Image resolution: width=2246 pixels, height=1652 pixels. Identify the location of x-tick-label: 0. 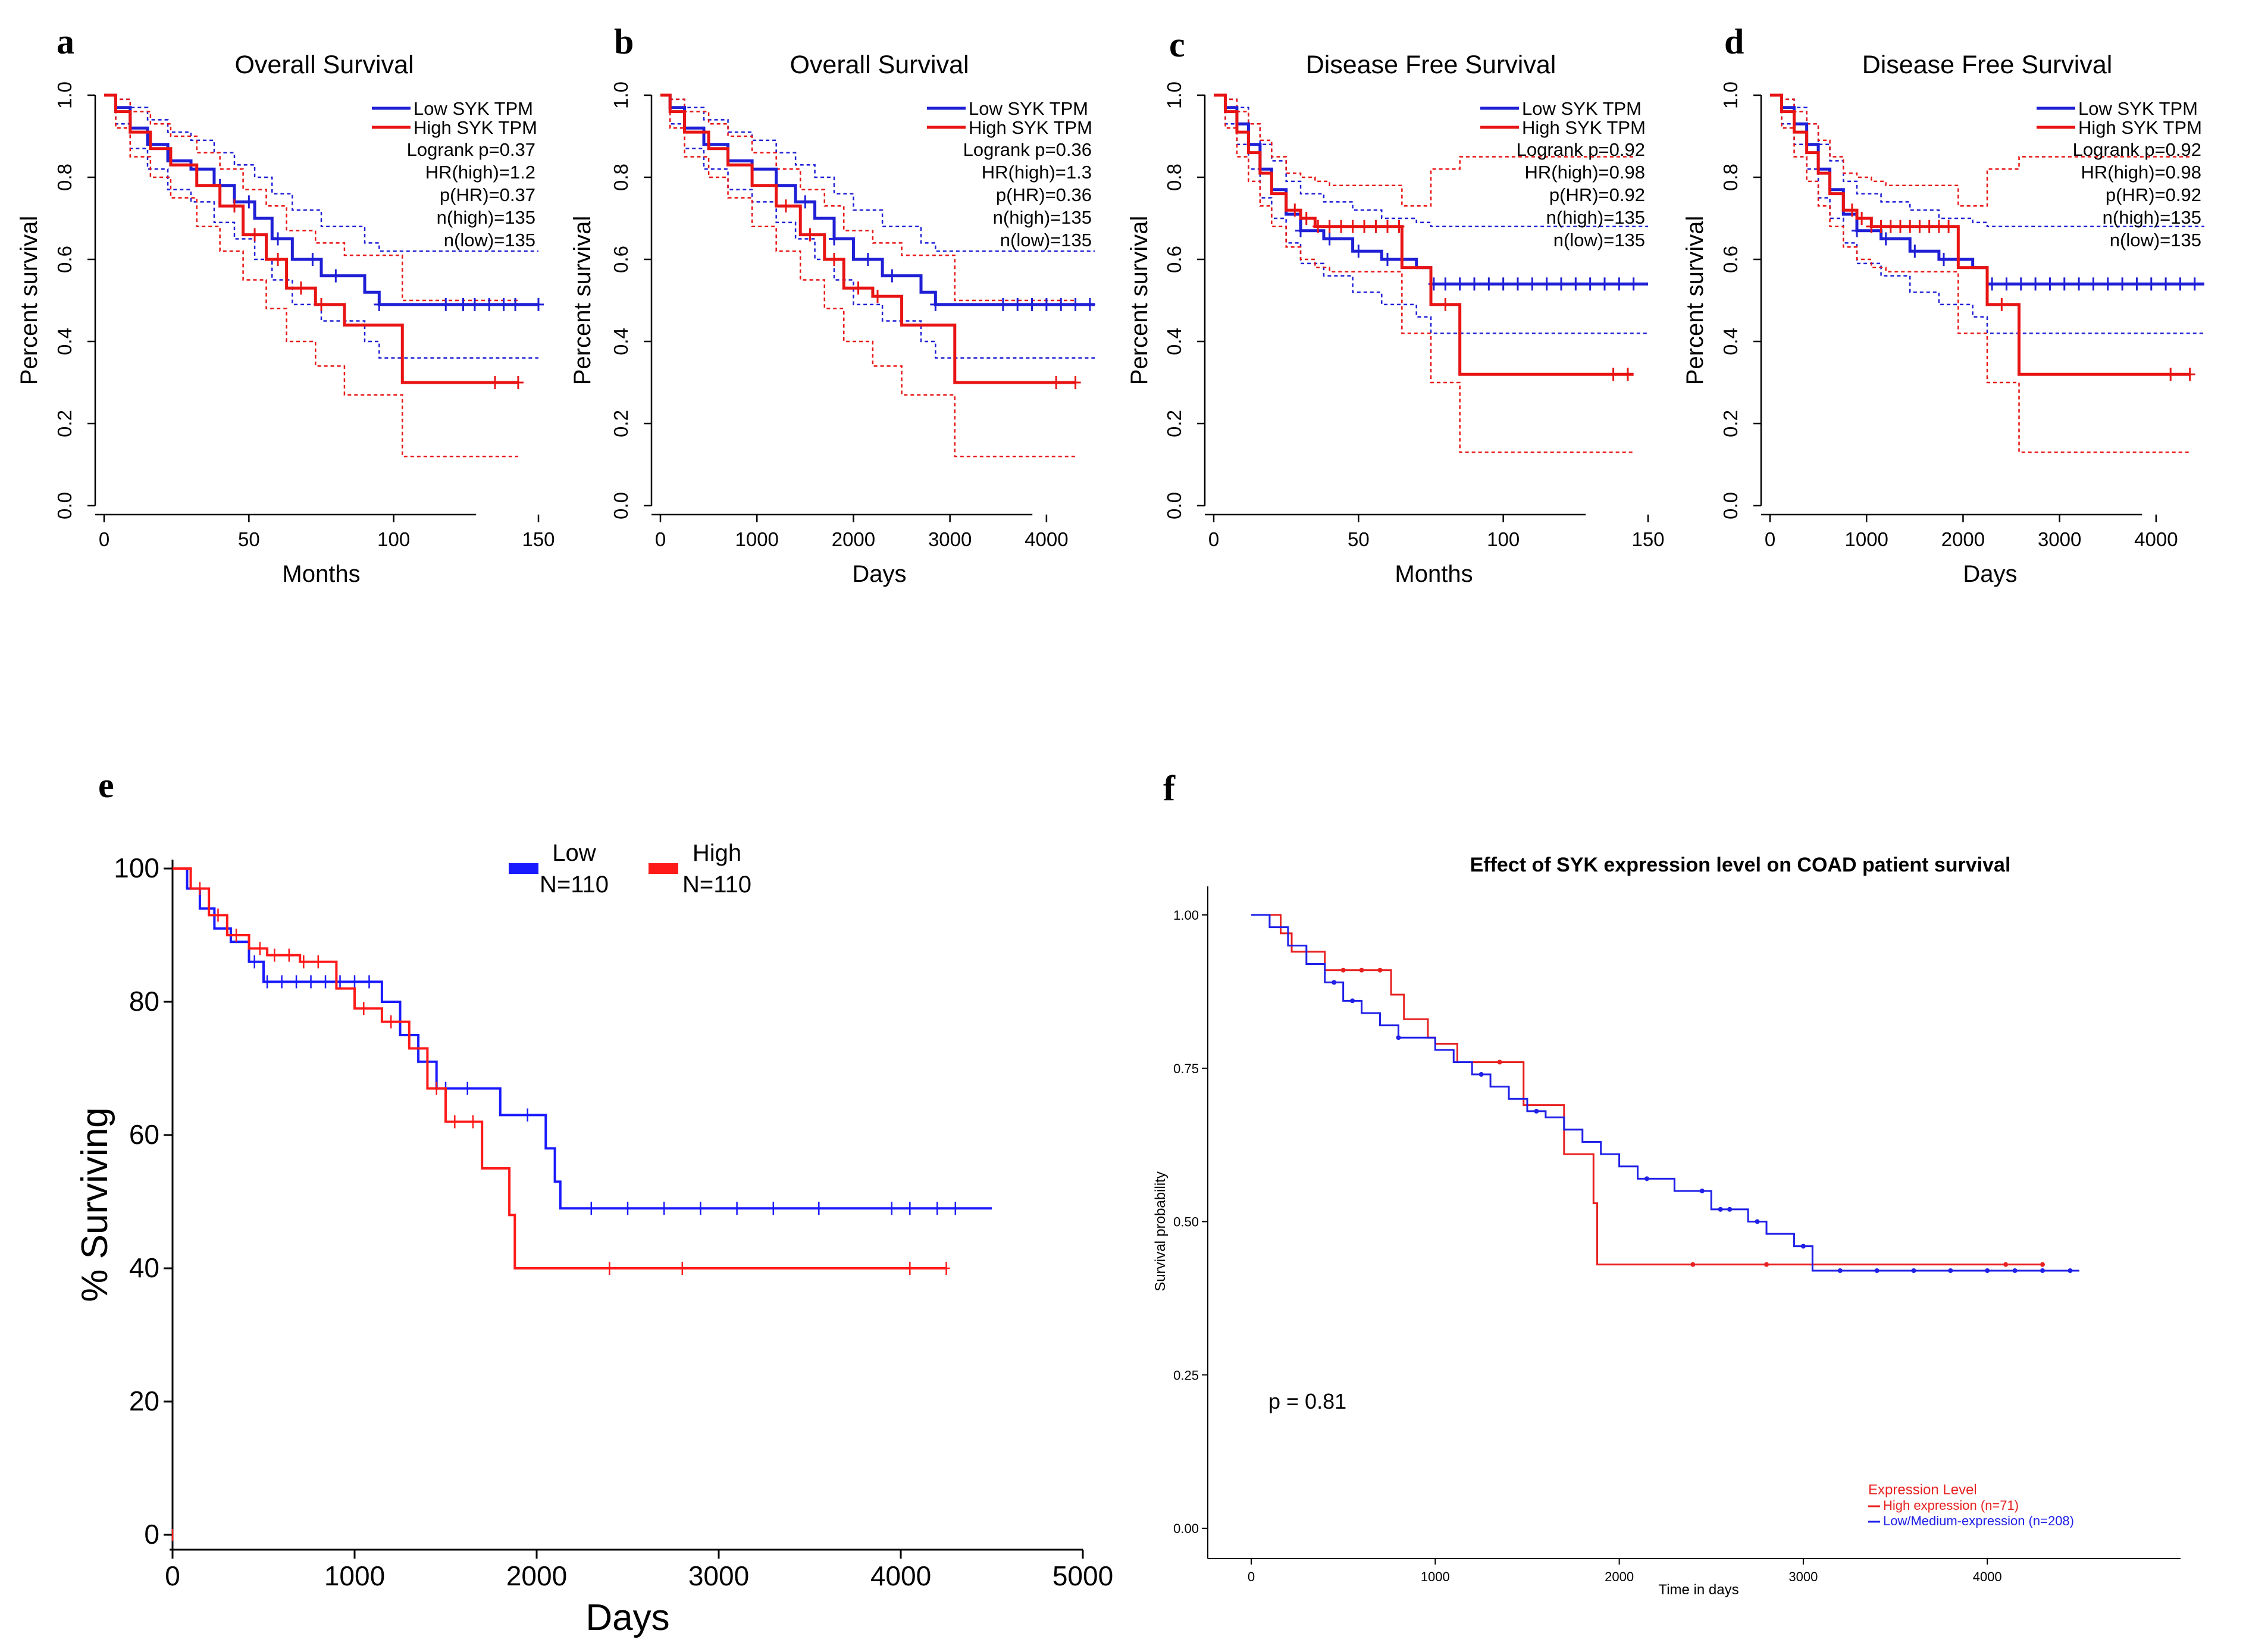
(104, 539).